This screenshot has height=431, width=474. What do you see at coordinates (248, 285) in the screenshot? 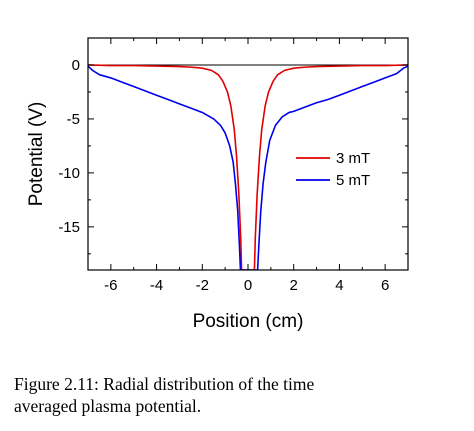
I see `x-tick-label: 0` at bounding box center [248, 285].